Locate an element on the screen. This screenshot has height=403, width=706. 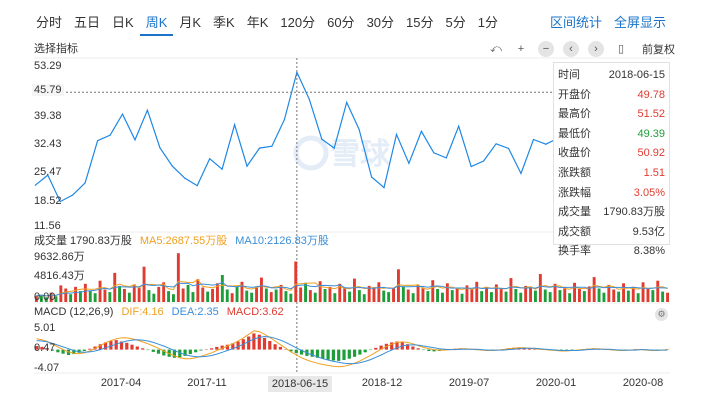
tab-8: 60分 is located at coordinates (341, 22).